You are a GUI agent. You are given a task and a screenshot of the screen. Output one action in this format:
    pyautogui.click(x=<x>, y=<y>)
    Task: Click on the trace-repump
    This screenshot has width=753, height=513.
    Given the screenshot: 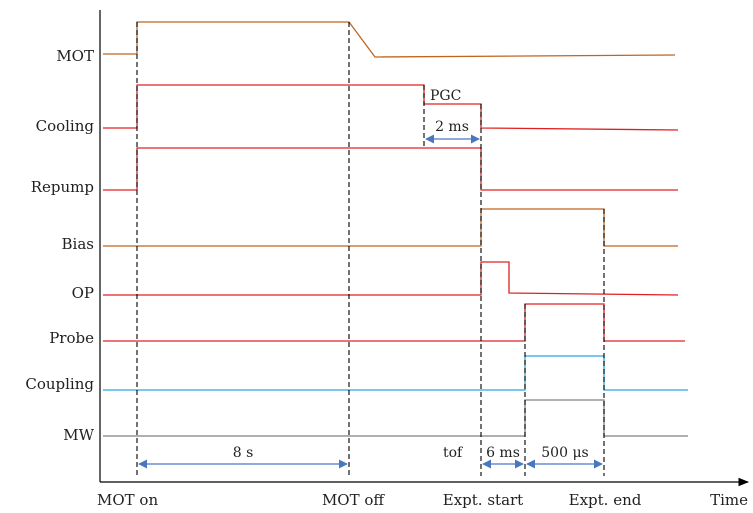 What is the action you would take?
    pyautogui.click(x=390, y=169)
    